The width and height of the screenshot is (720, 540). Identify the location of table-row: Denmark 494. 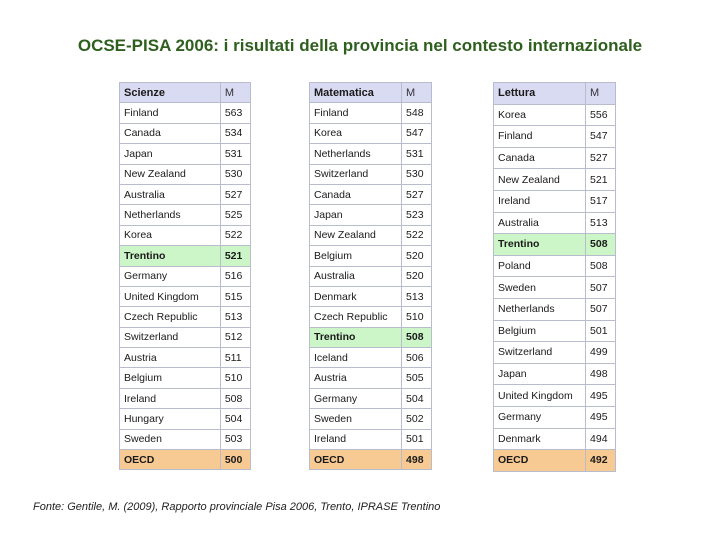
(554, 439).